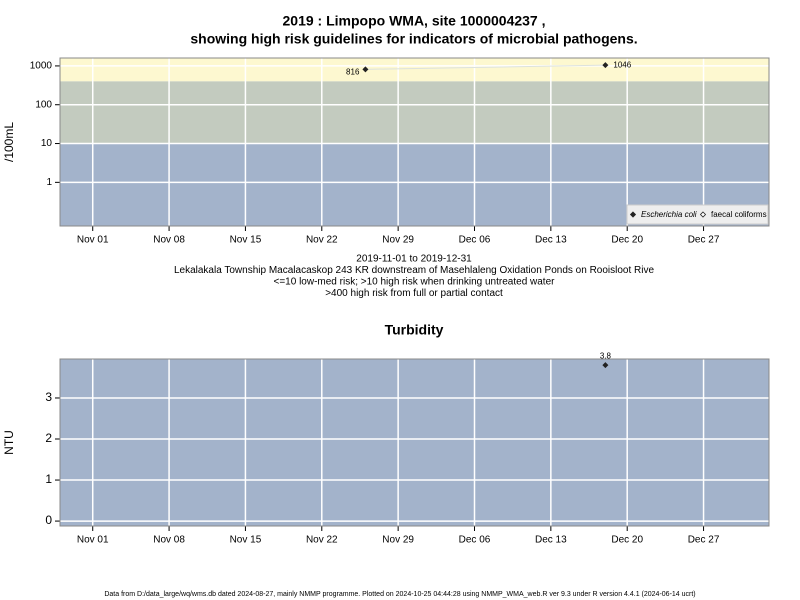 This screenshot has height=600, width=800. Describe the element at coordinates (606, 355) in the screenshot. I see `data-label: 3.8` at that location.